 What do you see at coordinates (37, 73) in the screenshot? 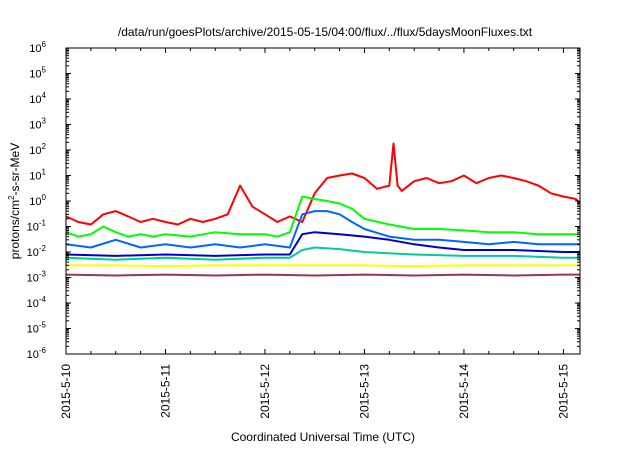
I see `y-tick-label: 10⁵` at bounding box center [37, 73].